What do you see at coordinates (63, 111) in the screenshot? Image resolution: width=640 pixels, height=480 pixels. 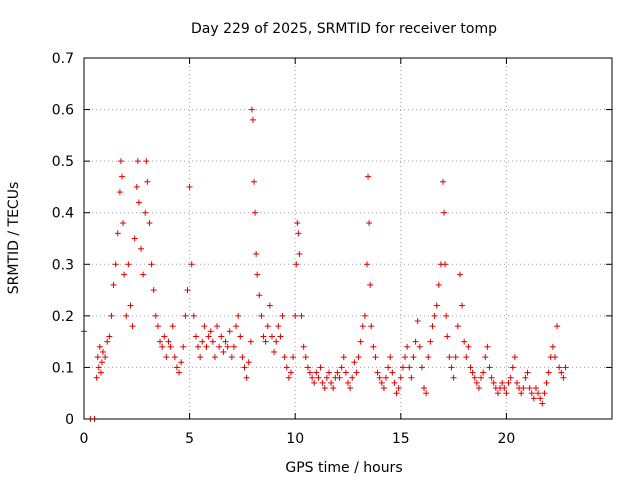 I see `y-tick-label: 0.6` at bounding box center [63, 111].